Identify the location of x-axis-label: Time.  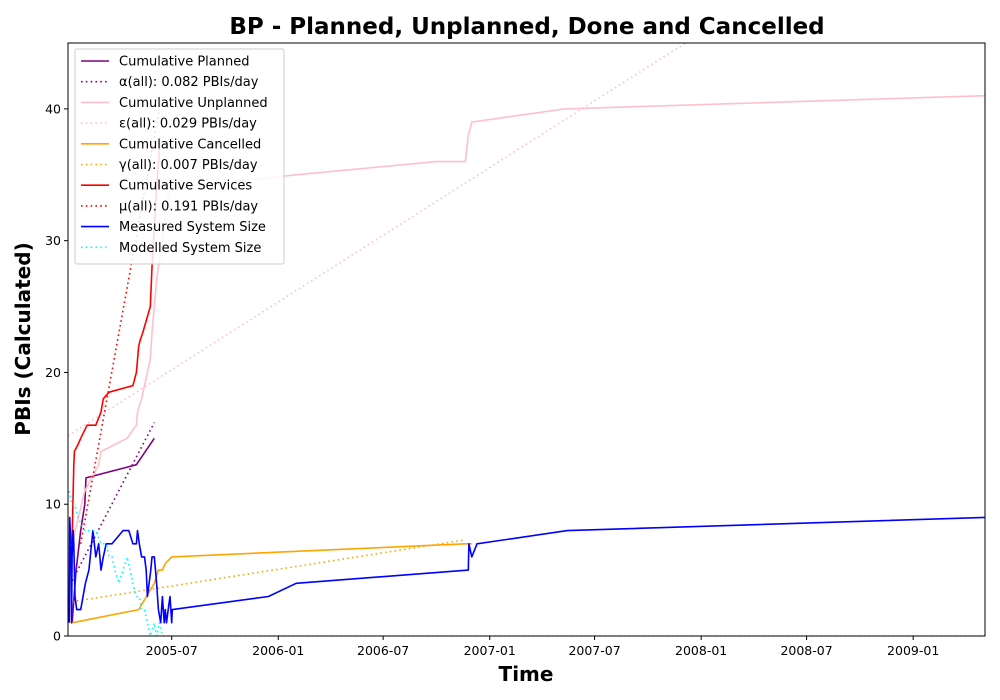
(526, 674).